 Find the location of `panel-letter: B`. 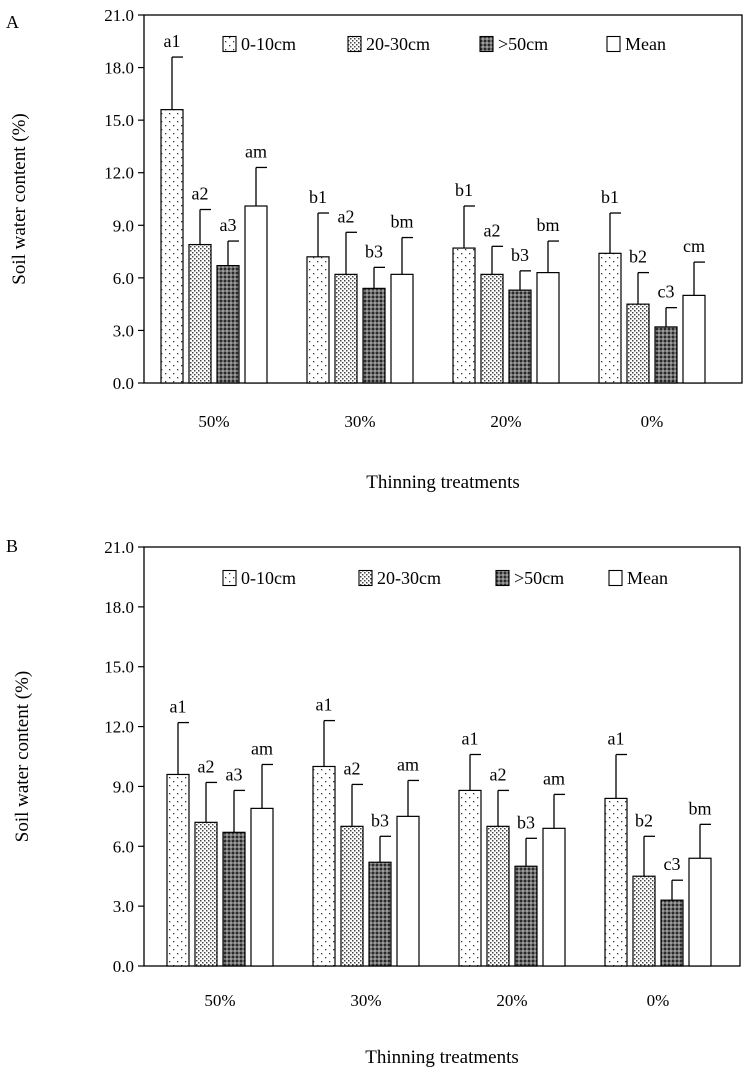

panel-letter: B is located at coordinates (12, 546).